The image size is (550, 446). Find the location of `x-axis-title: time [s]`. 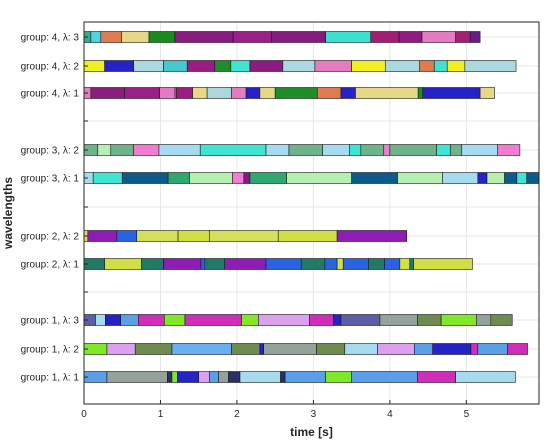

x-axis-title: time [s] is located at coordinates (311, 432).